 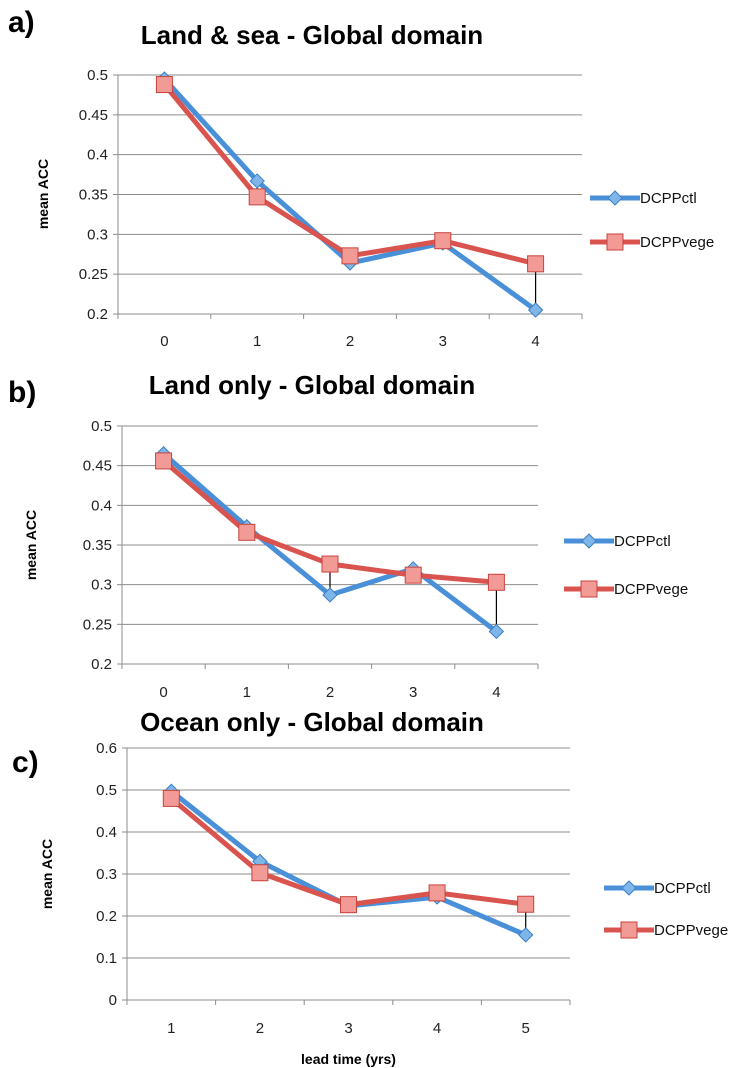 What do you see at coordinates (526, 1028) in the screenshot?
I see `x-tick-label: 5` at bounding box center [526, 1028].